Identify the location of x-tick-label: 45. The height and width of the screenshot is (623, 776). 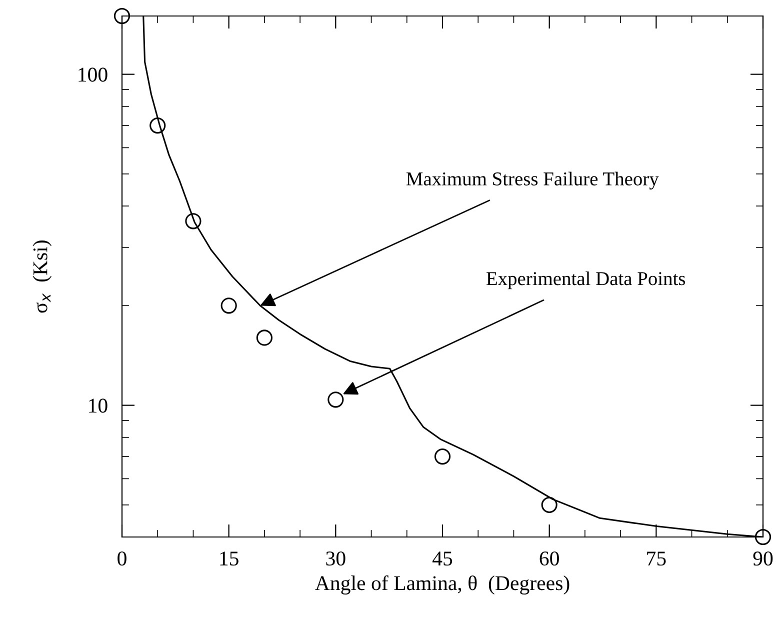
(442, 559).